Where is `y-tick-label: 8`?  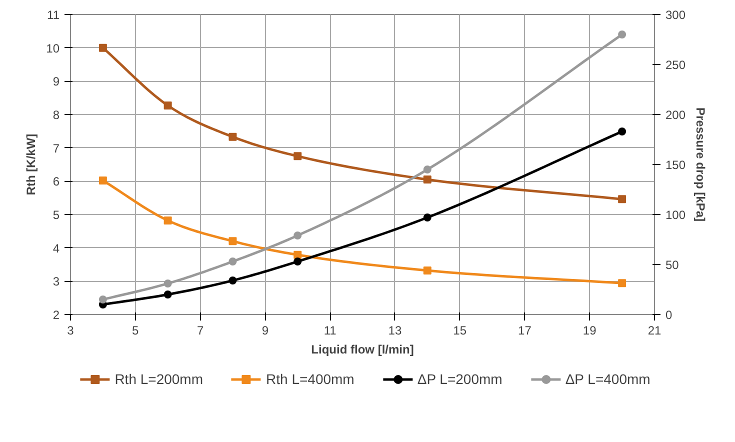 y-tick-label: 8 is located at coordinates (56, 115).